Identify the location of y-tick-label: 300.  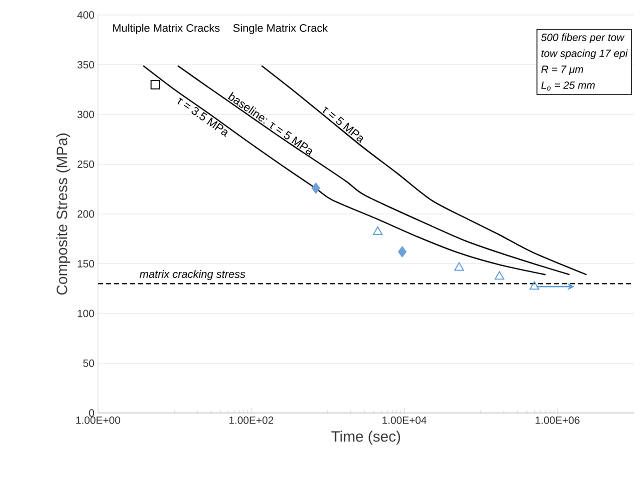
(85, 114).